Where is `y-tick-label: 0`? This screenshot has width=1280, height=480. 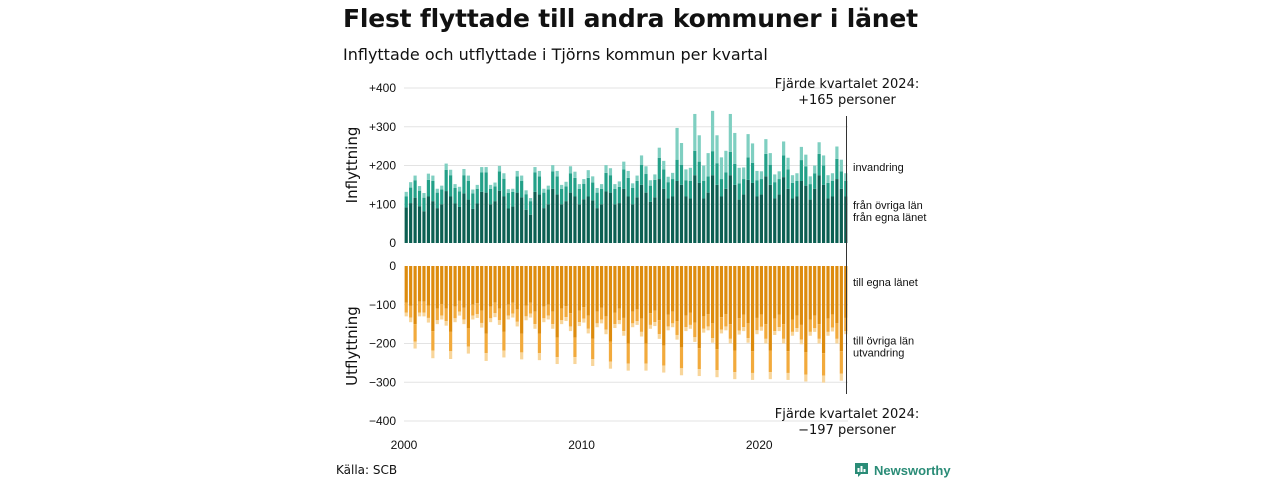
y-tick-label: 0 is located at coordinates (392, 243).